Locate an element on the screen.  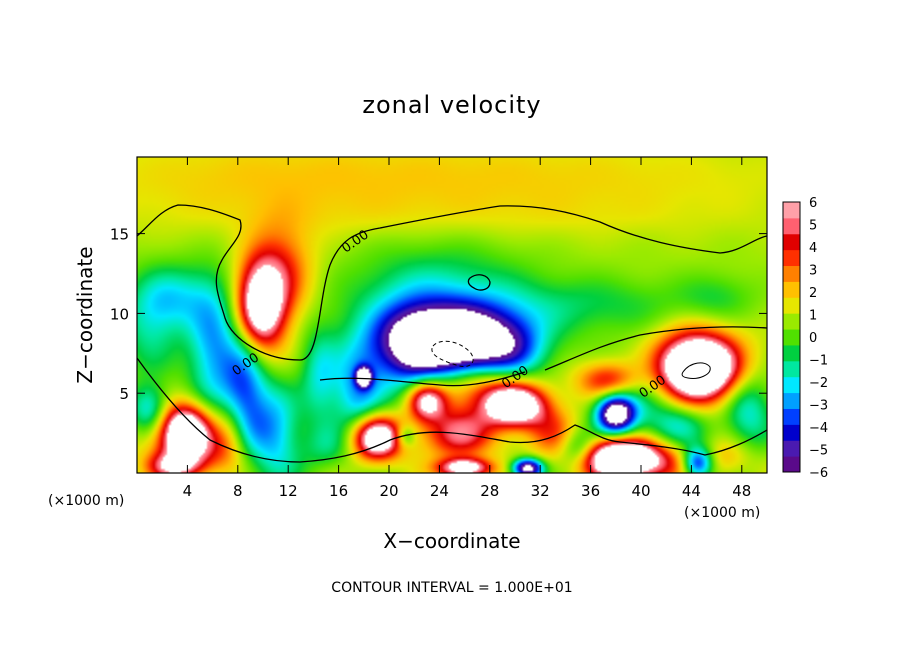
x-tick-label: 8 is located at coordinates (238, 491).